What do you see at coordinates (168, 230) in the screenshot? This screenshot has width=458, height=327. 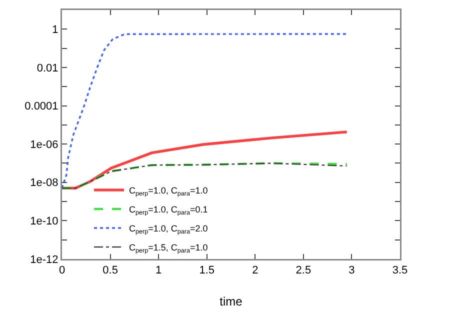 I see `legend-label: C$_{perp}$=1.0, C$_{para}$=2.0` at bounding box center [168, 230].